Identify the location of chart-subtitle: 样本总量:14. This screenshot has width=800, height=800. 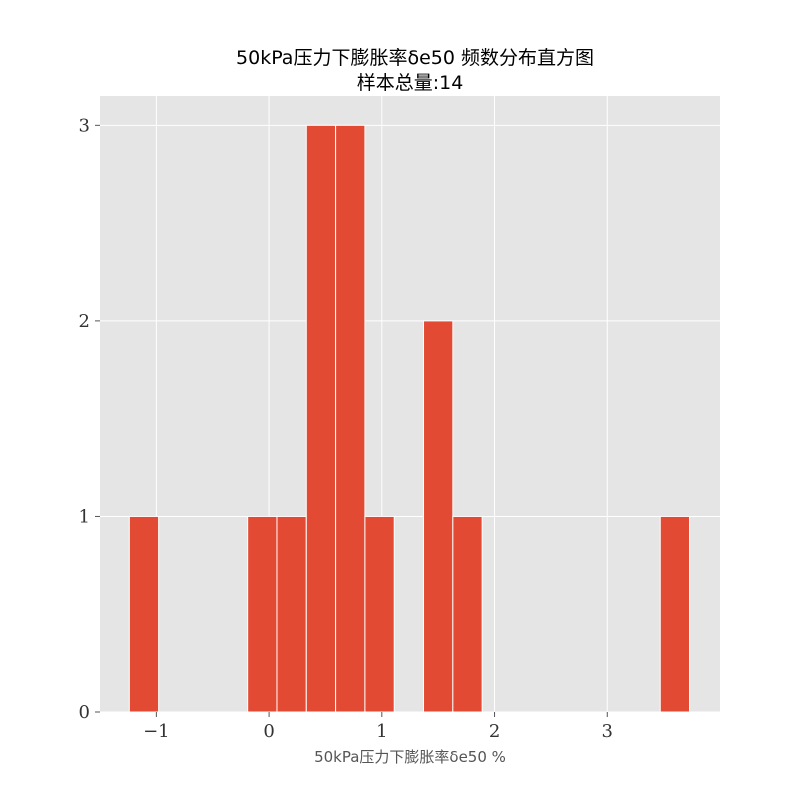
(410, 83).